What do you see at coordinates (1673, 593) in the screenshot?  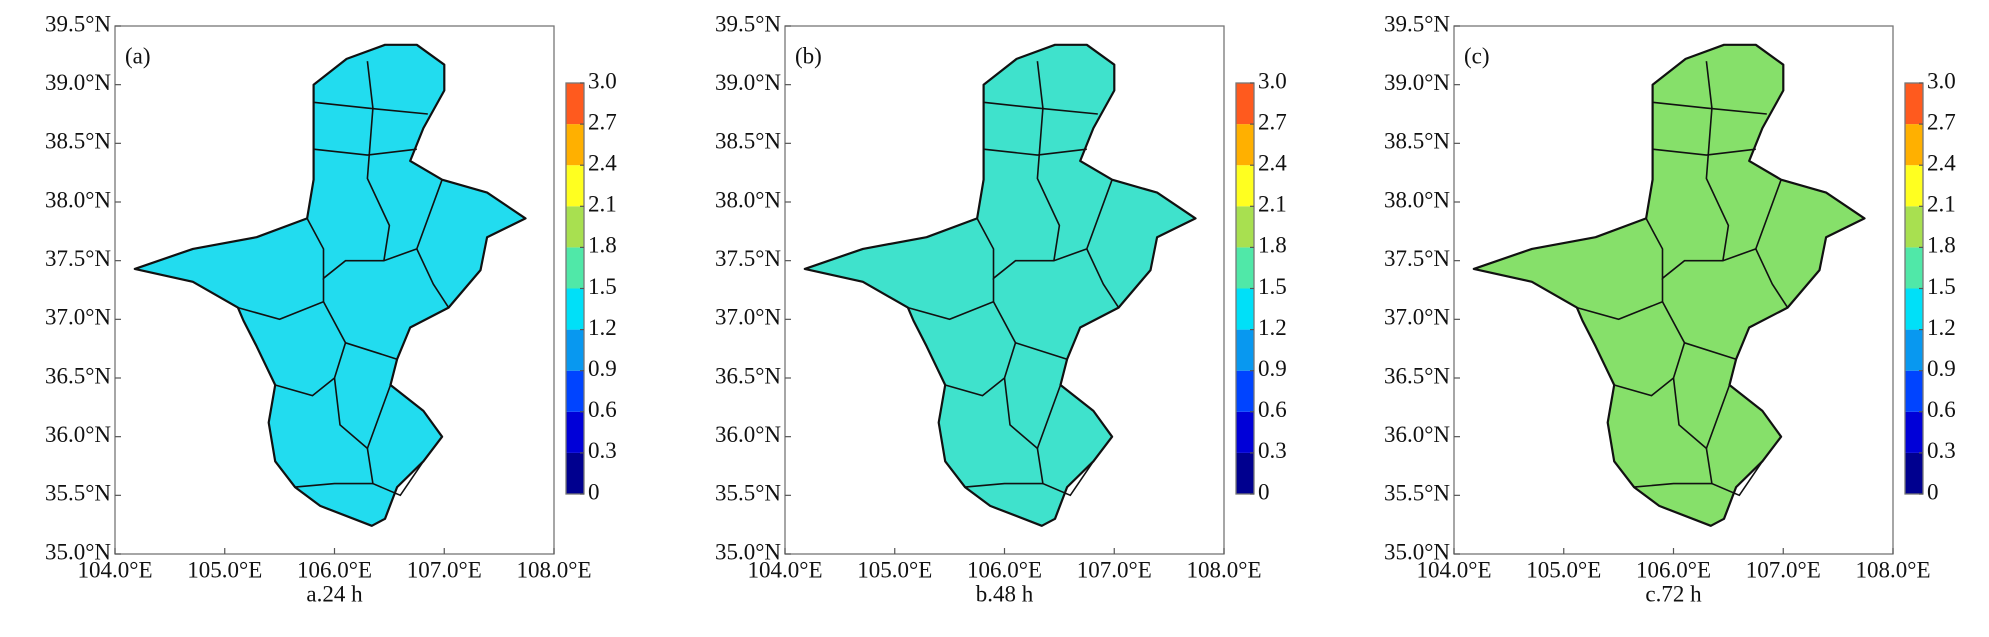 I see `panel-caption: c.72 h` at bounding box center [1673, 593].